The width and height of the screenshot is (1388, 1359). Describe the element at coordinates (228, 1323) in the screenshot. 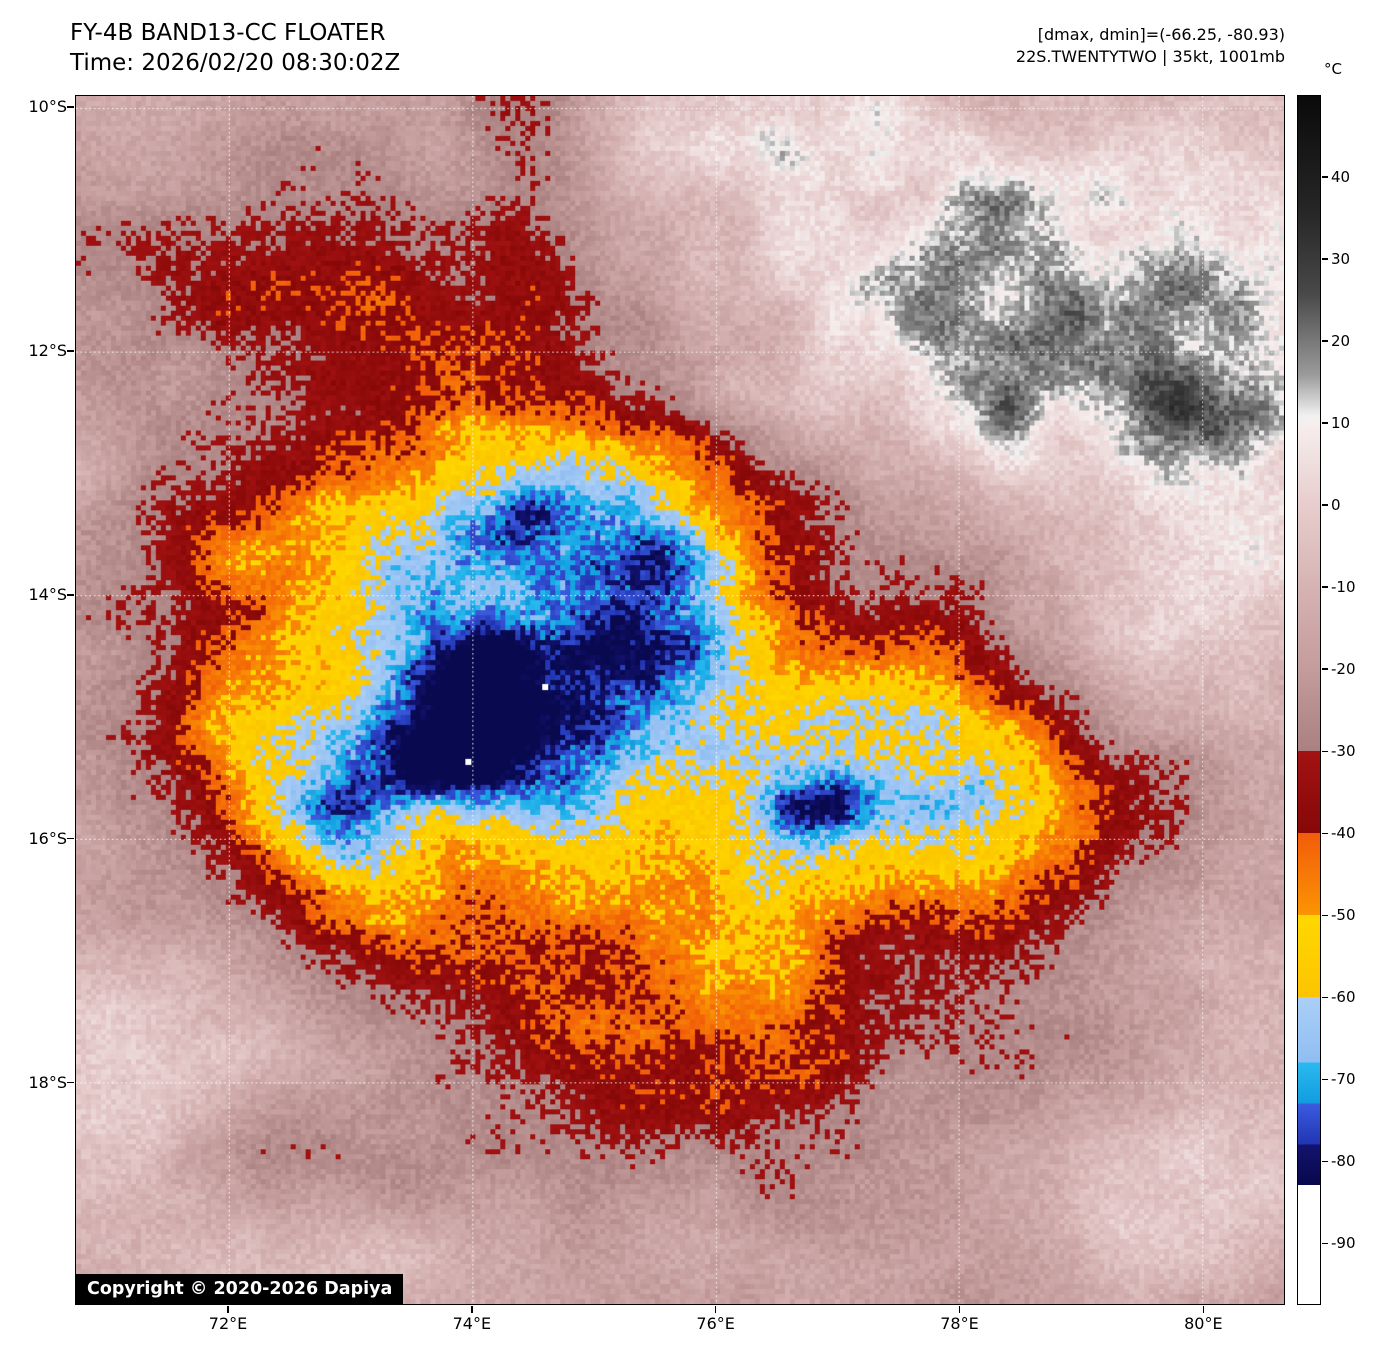

I see `x-axis-tick-label: 72°E` at that location.